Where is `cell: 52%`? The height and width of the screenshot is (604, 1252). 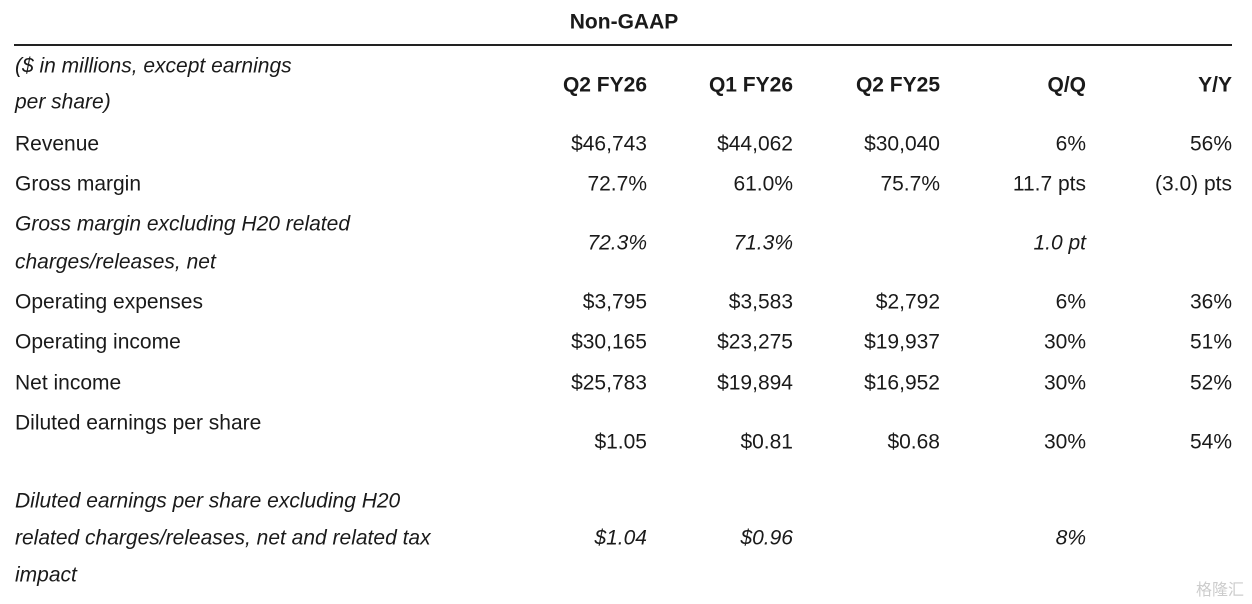 cell: 52% is located at coordinates (1210, 383).